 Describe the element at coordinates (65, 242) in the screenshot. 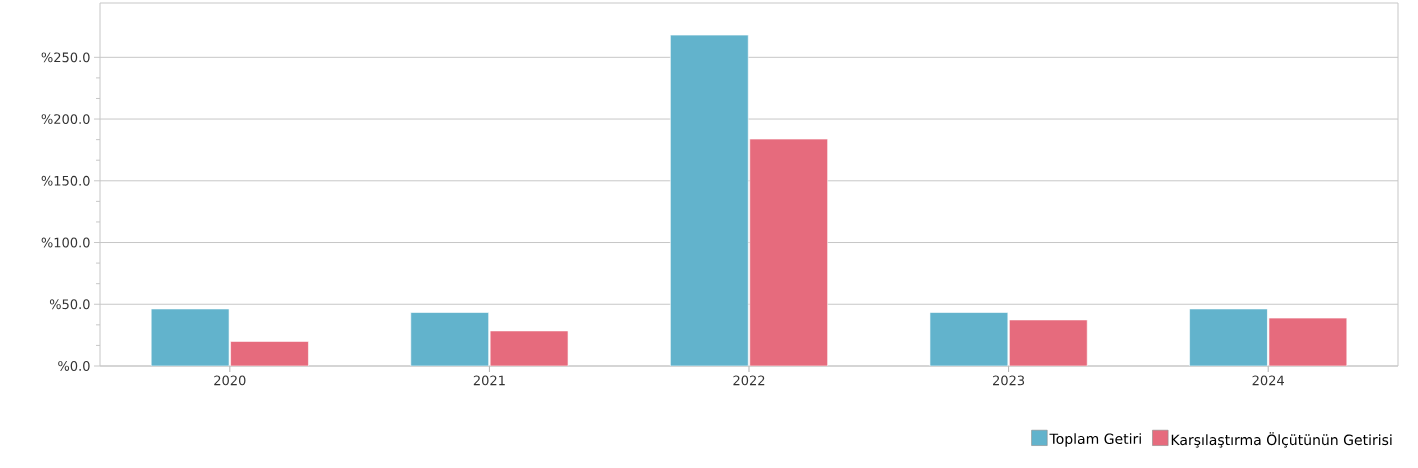

I see `y-tick-label: %100.0` at that location.